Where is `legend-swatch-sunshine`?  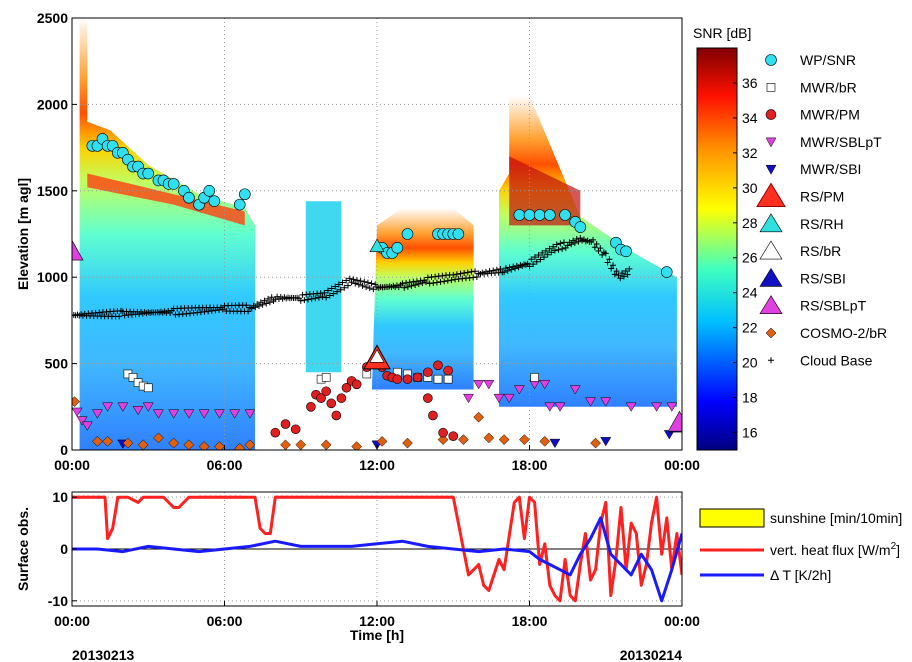 legend-swatch-sunshine is located at coordinates (732, 518).